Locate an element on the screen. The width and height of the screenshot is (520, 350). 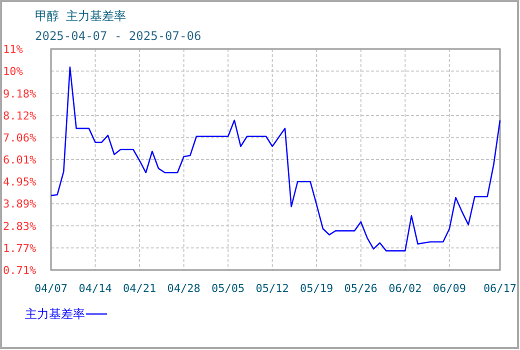
ytick: 2.83% is located at coordinates (19, 226).